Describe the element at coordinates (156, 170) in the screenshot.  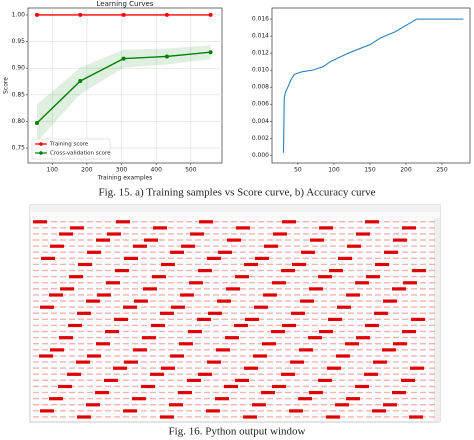
I see `x-tick-label: 400` at that location.